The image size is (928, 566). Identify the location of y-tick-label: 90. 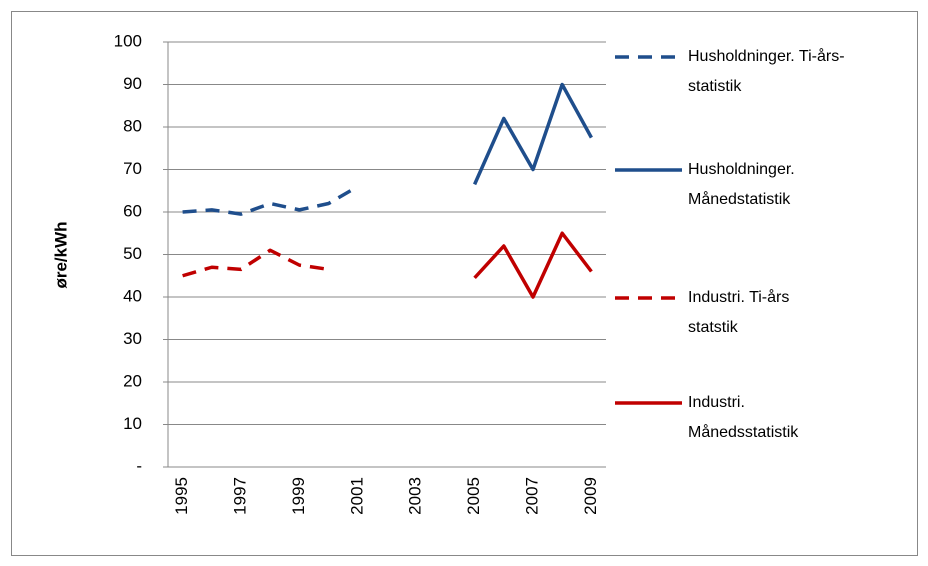
(132, 83).